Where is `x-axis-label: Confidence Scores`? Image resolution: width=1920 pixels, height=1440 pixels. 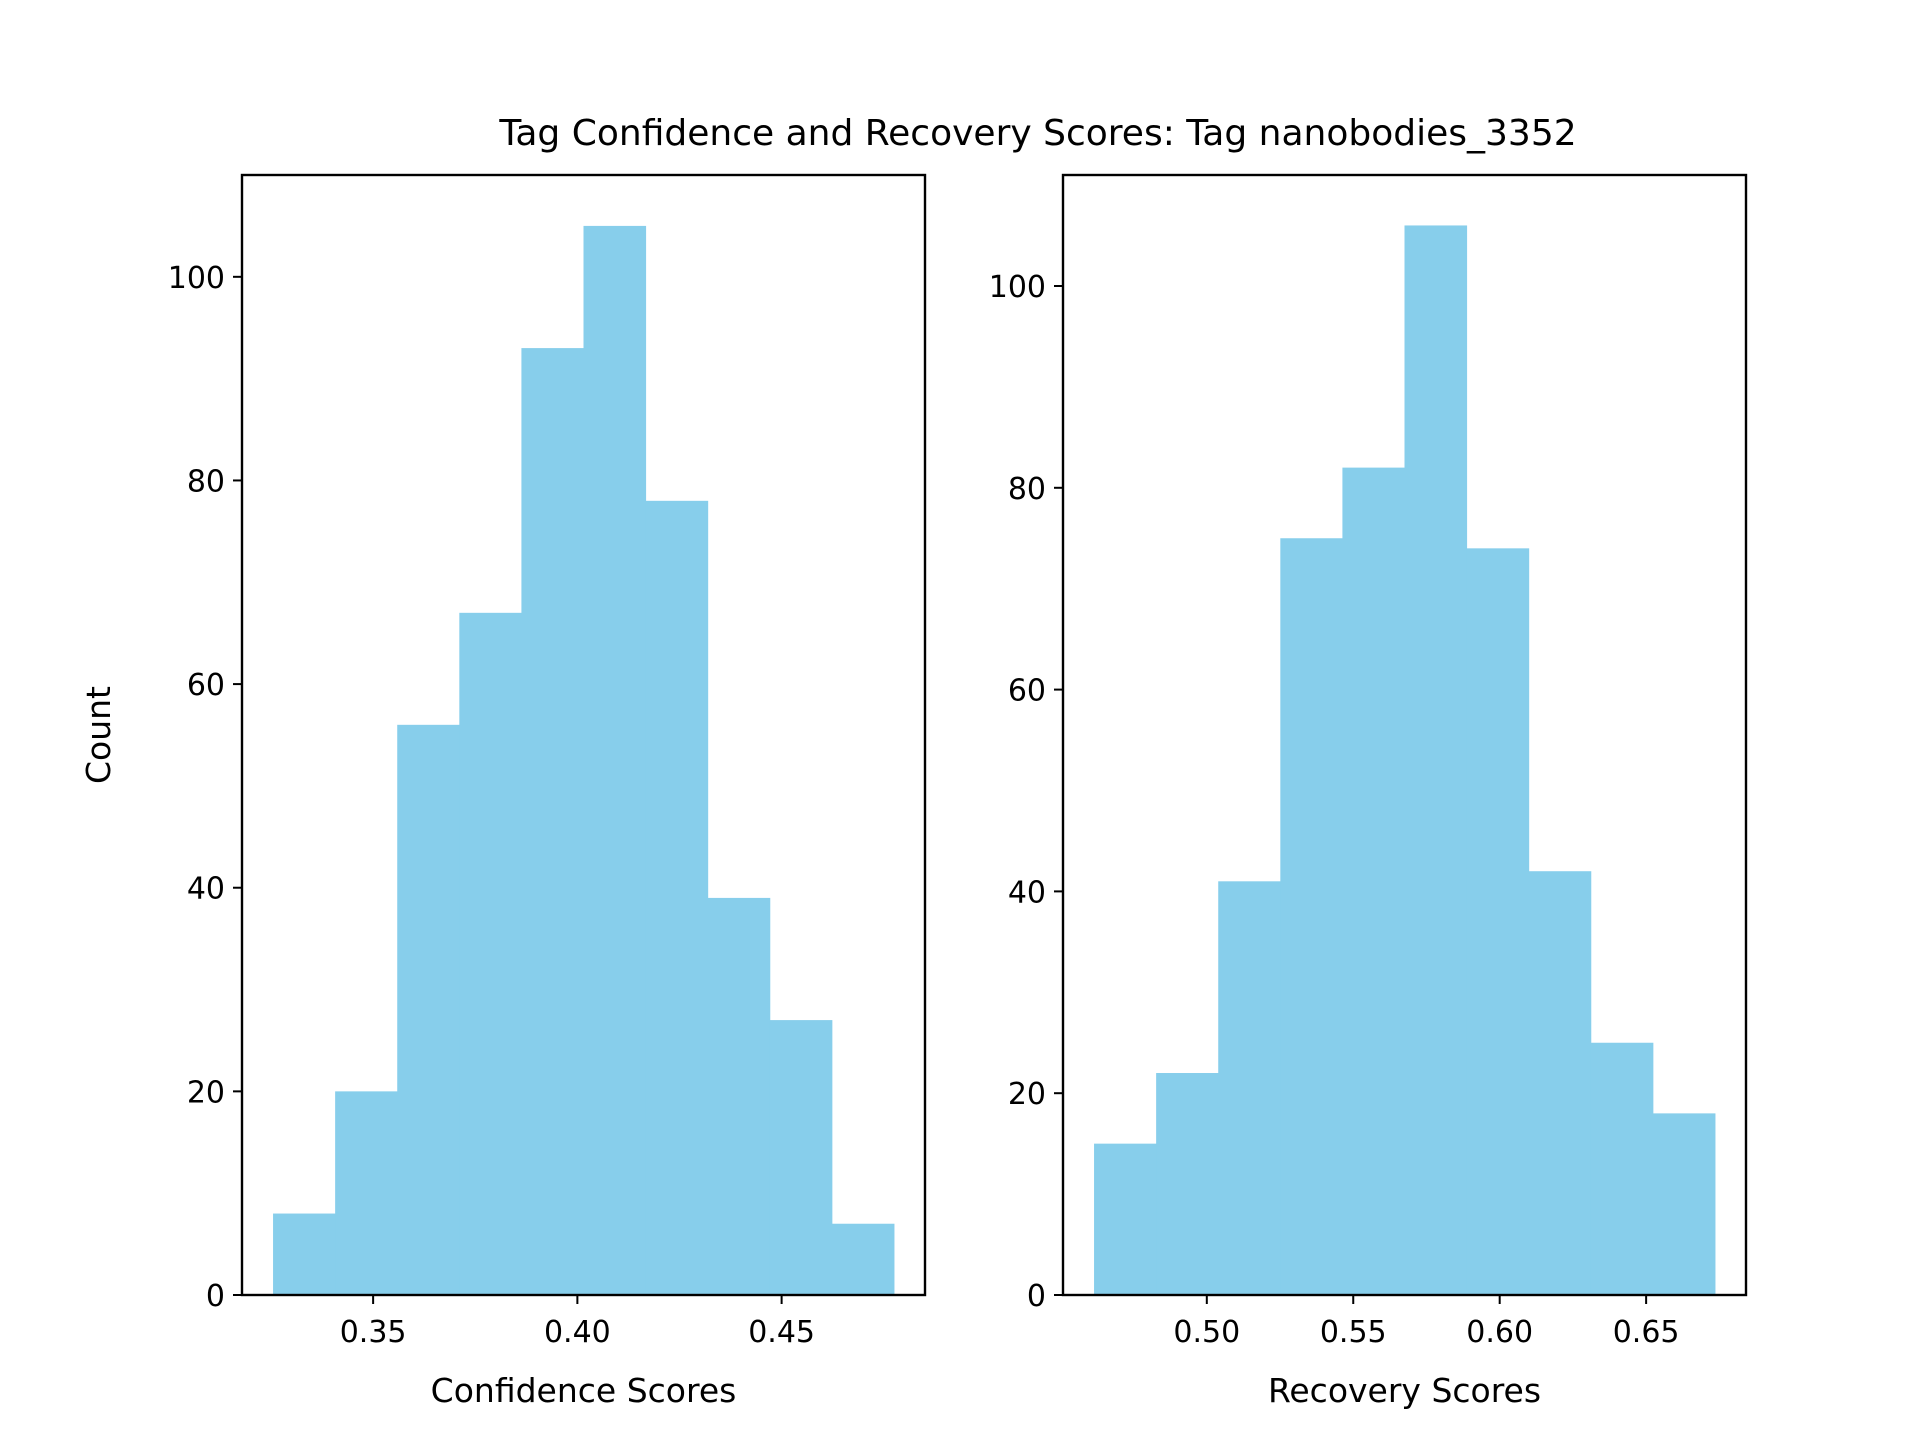 x-axis-label: Confidence Scores is located at coordinates (584, 1390).